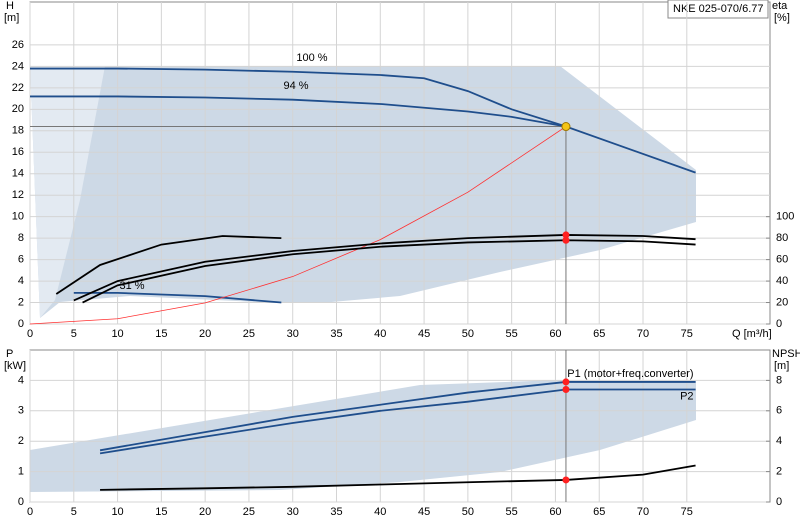 This screenshot has height=525, width=800. Describe the element at coordinates (782, 260) in the screenshot. I see `y2-tick-label: 60` at that location.